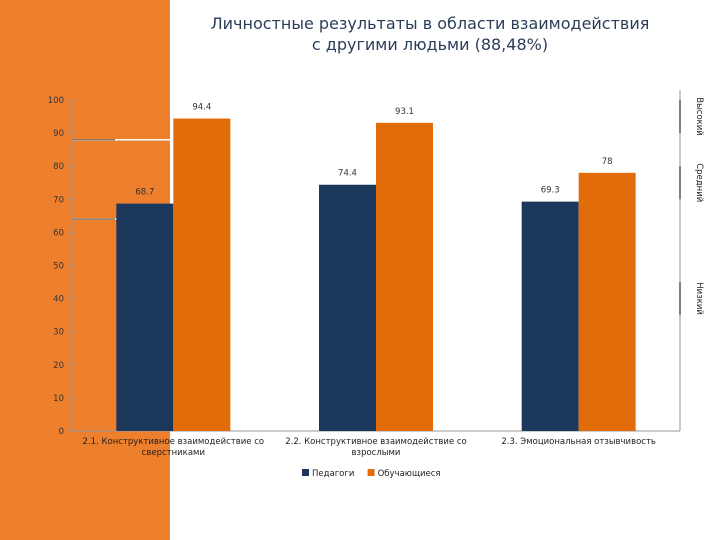 The image size is (720, 540). What do you see at coordinates (58, 233) in the screenshot?
I see `y-tick-label: 60` at bounding box center [58, 233].